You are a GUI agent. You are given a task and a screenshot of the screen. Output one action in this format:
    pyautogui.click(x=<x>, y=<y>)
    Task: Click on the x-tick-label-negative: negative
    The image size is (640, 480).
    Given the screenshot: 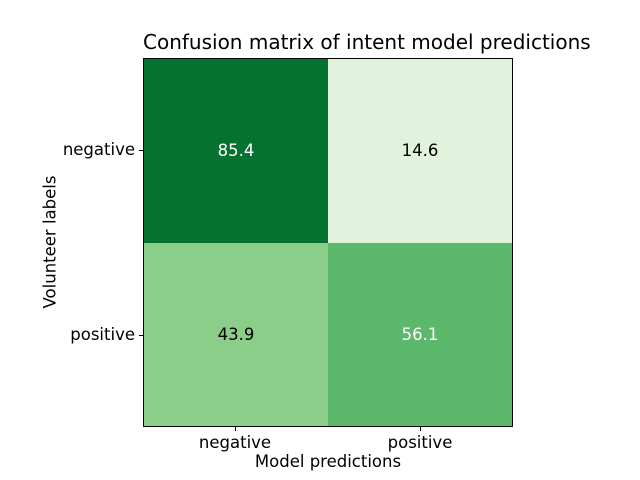 What is the action you would take?
    pyautogui.click(x=235, y=442)
    